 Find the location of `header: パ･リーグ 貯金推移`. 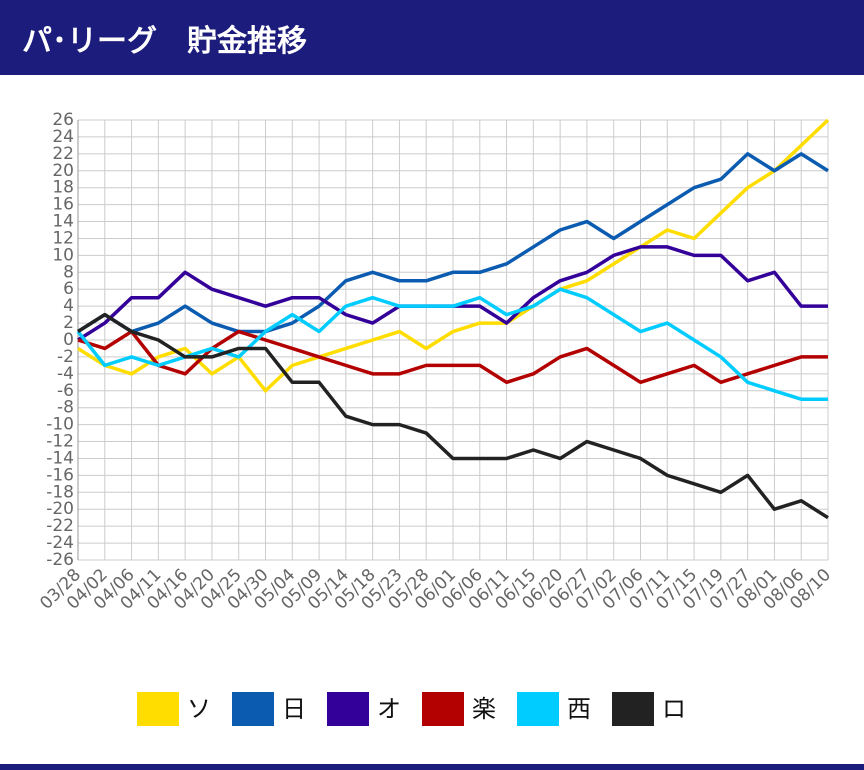

header: パ･リーグ 貯金推移 is located at coordinates (432, 37).